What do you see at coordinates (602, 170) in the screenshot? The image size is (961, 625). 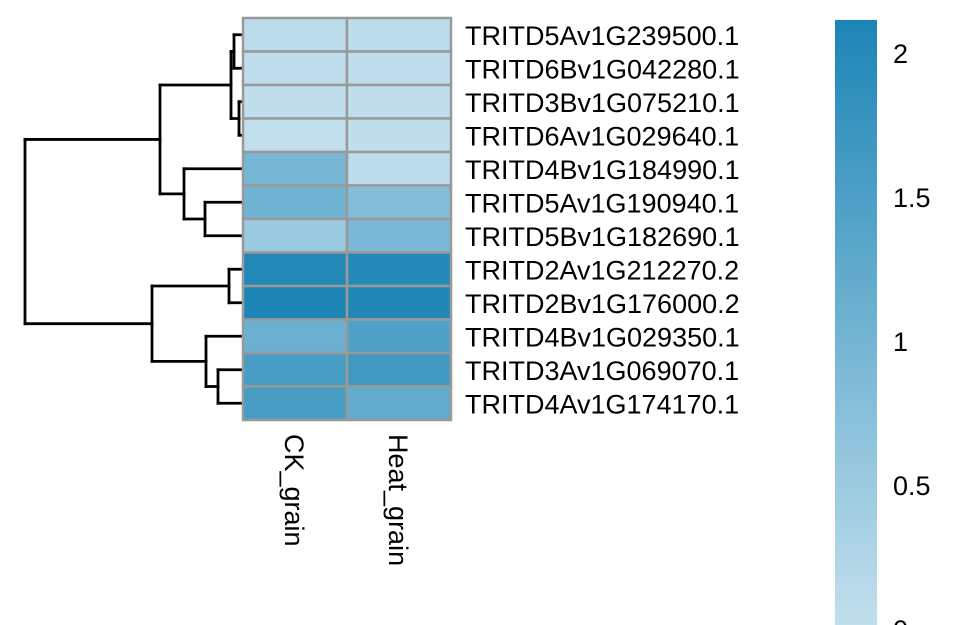 I see `row-label: TRITD4Bv1G184990.1` at bounding box center [602, 170].